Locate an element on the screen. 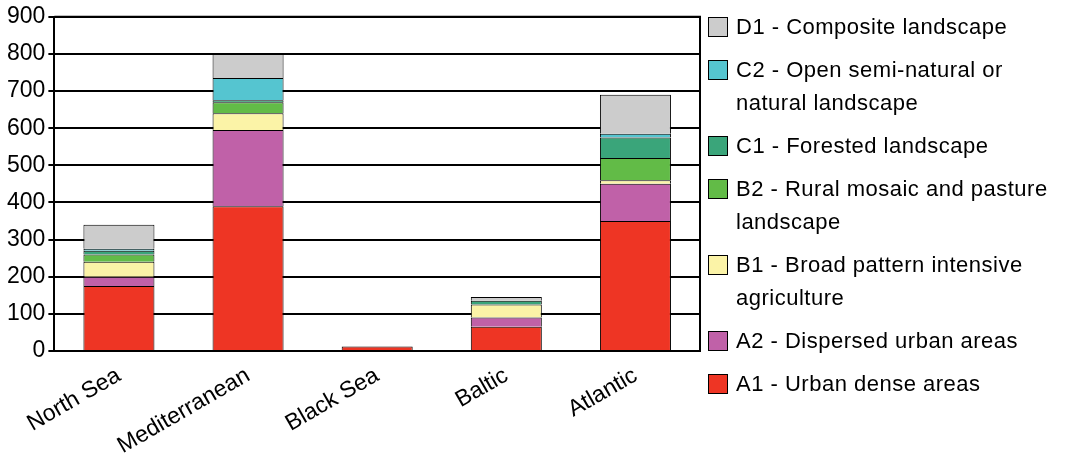 This screenshot has height=463, width=1083. y-tick-label: 300 is located at coordinates (26, 237).